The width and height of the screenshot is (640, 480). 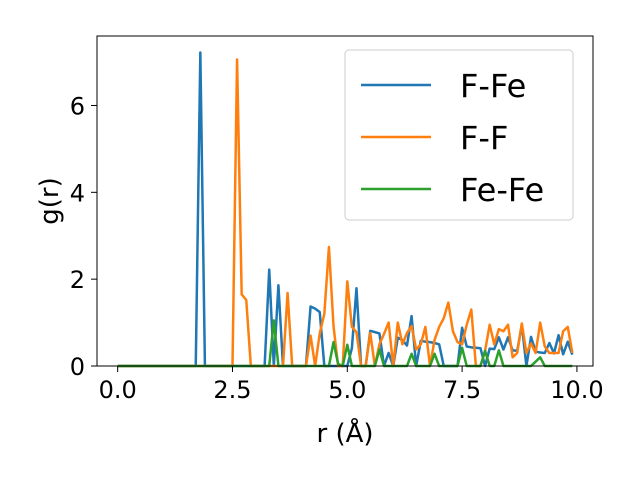 I want to click on x-tick-label: 0.0, so click(x=118, y=390).